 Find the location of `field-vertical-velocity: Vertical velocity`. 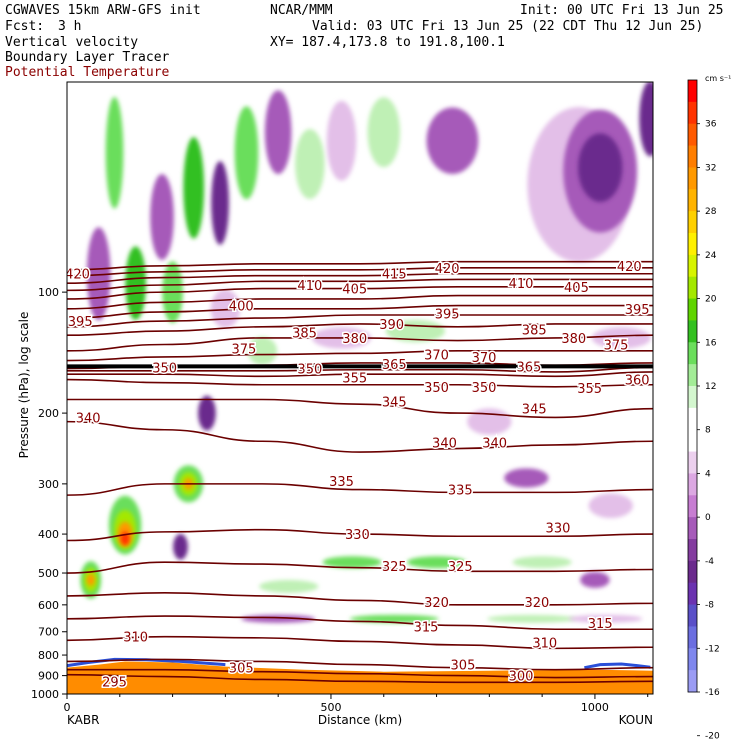

field-vertical-velocity: Vertical velocity is located at coordinates (72, 42).